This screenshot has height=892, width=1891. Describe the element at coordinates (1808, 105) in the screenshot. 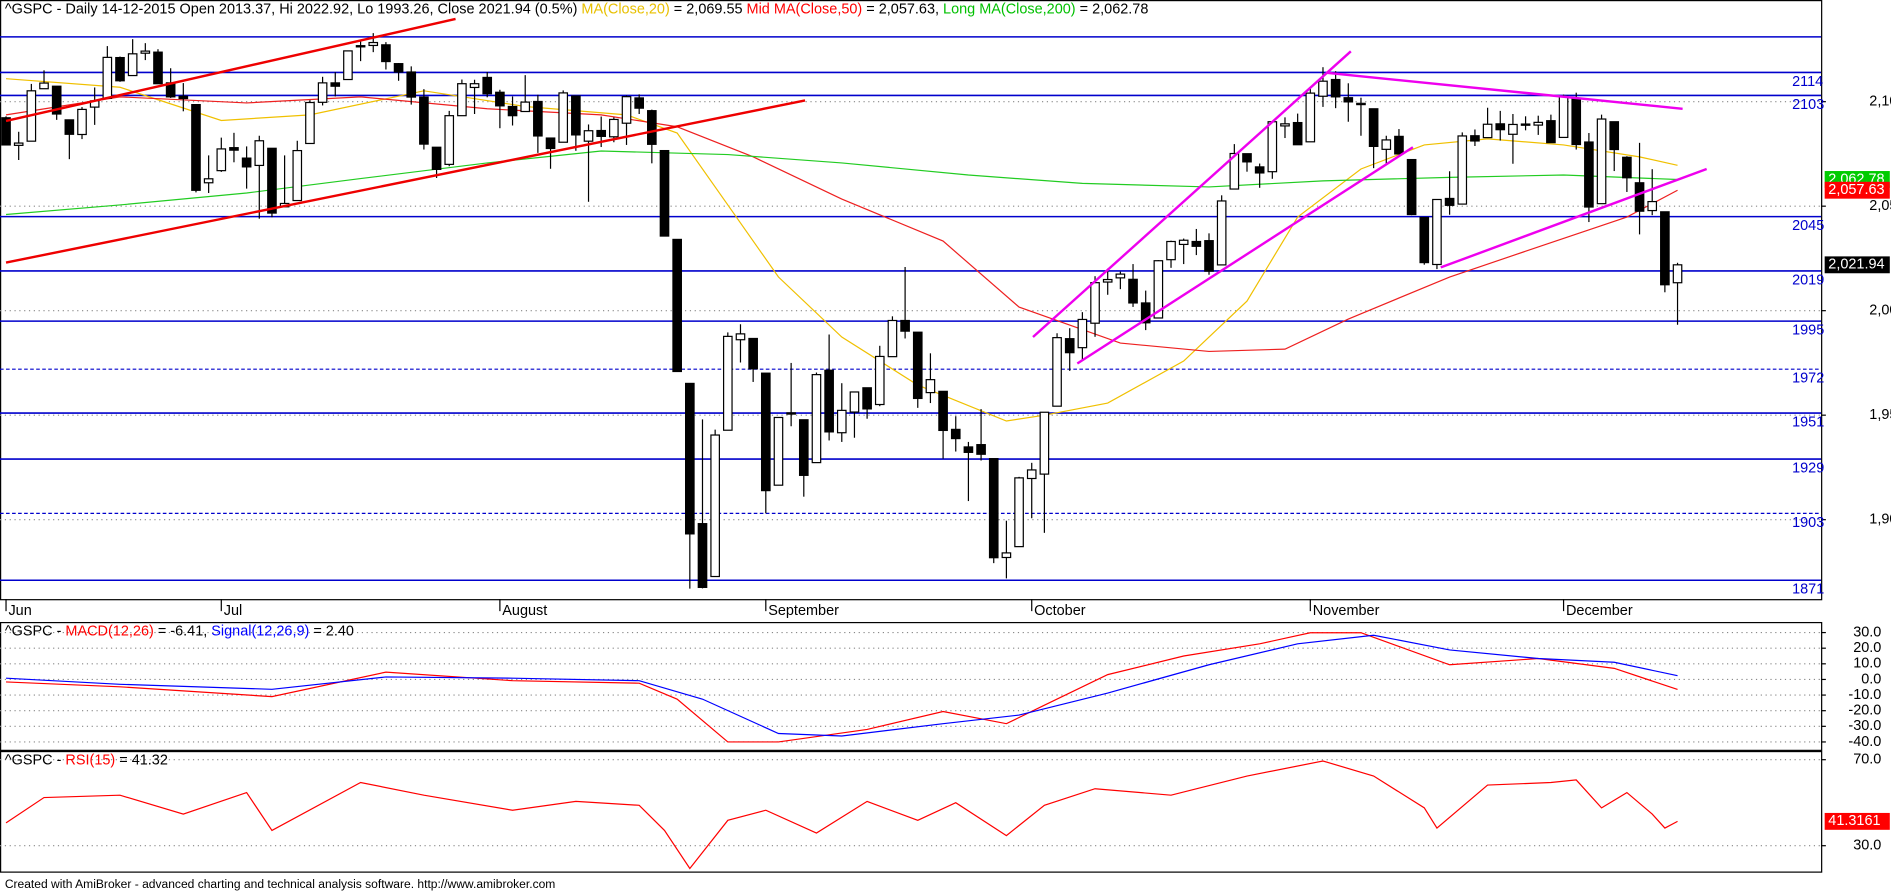

I see `level-label: 2103` at that location.